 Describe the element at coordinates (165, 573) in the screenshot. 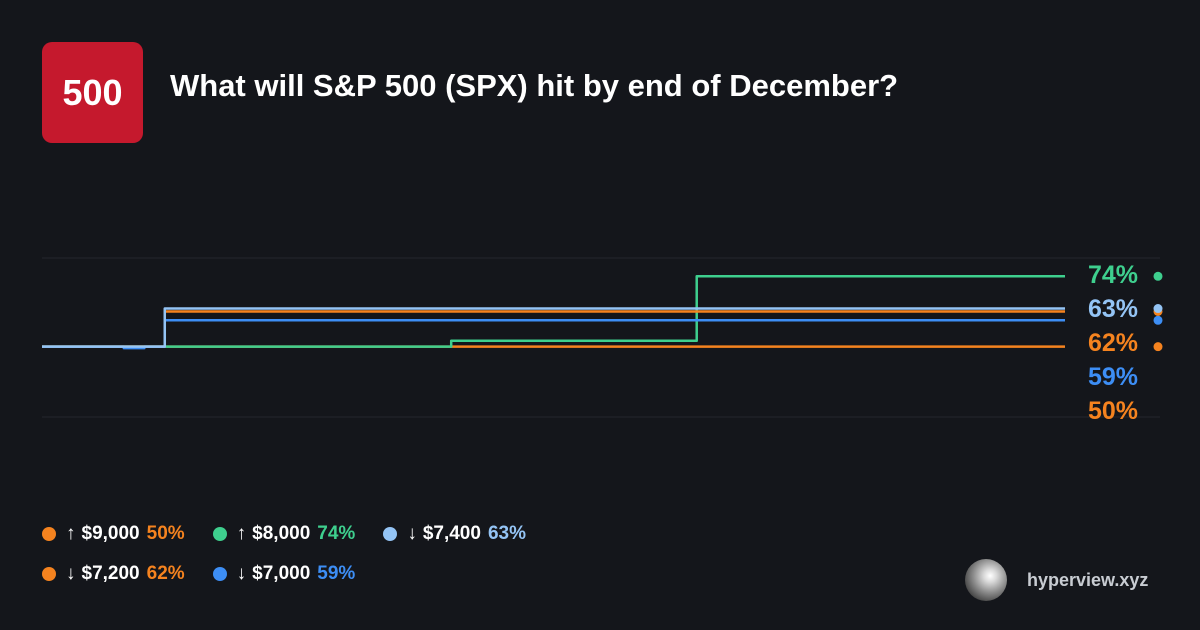

I see `legend-value: 62%` at that location.